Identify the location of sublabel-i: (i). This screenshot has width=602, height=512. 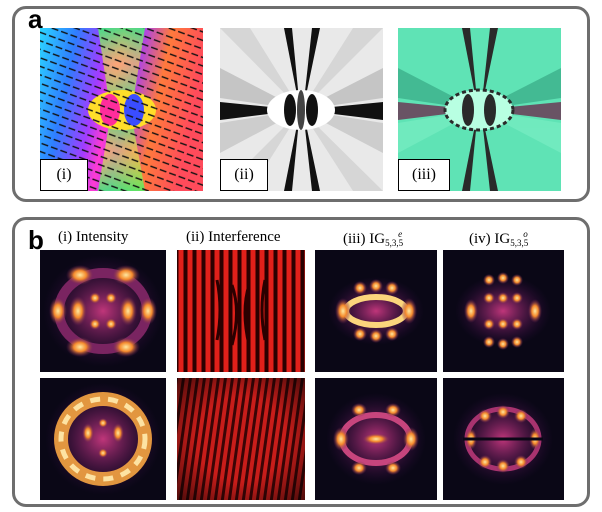
(64, 175).